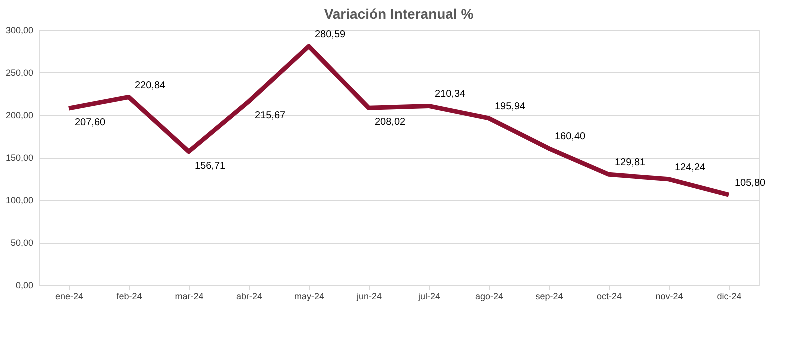 This screenshot has height=345, width=790. I want to click on x-tick-label: ene-24, so click(69, 297).